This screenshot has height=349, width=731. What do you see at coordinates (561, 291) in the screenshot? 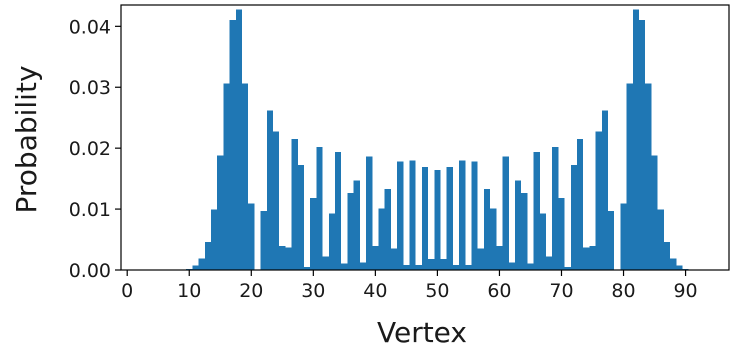
I see `x-tick-label: 70` at bounding box center [561, 291].